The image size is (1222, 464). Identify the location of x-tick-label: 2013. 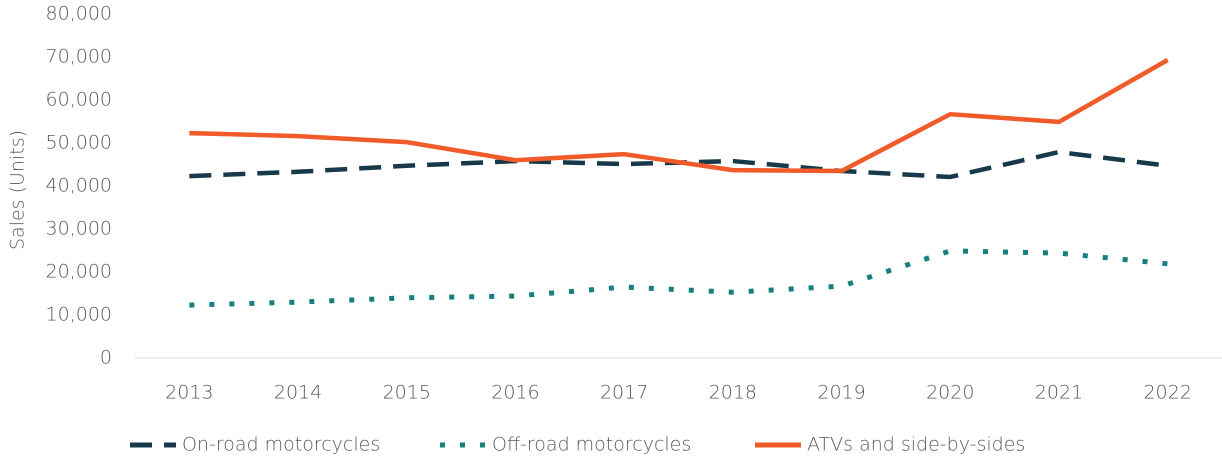
(189, 393).